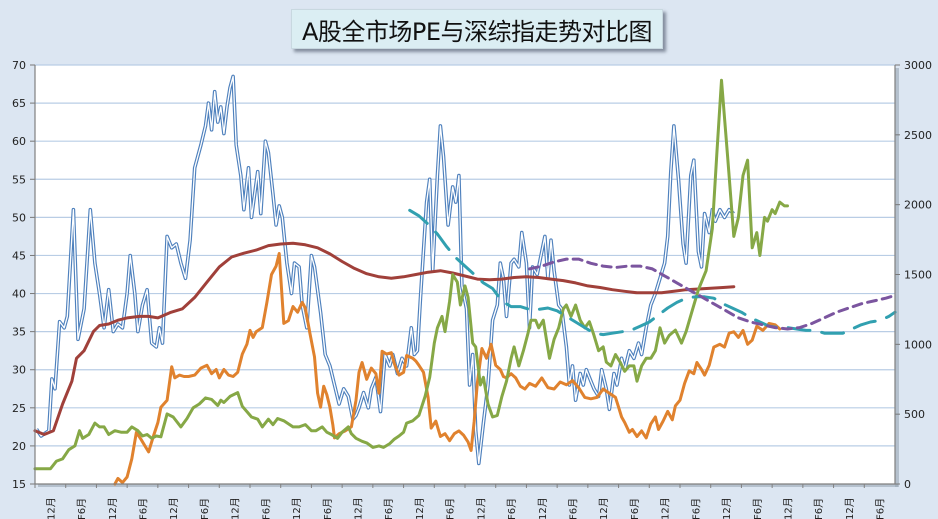 The image size is (938, 519). I want to click on y-tick-label: 45, so click(19, 255).